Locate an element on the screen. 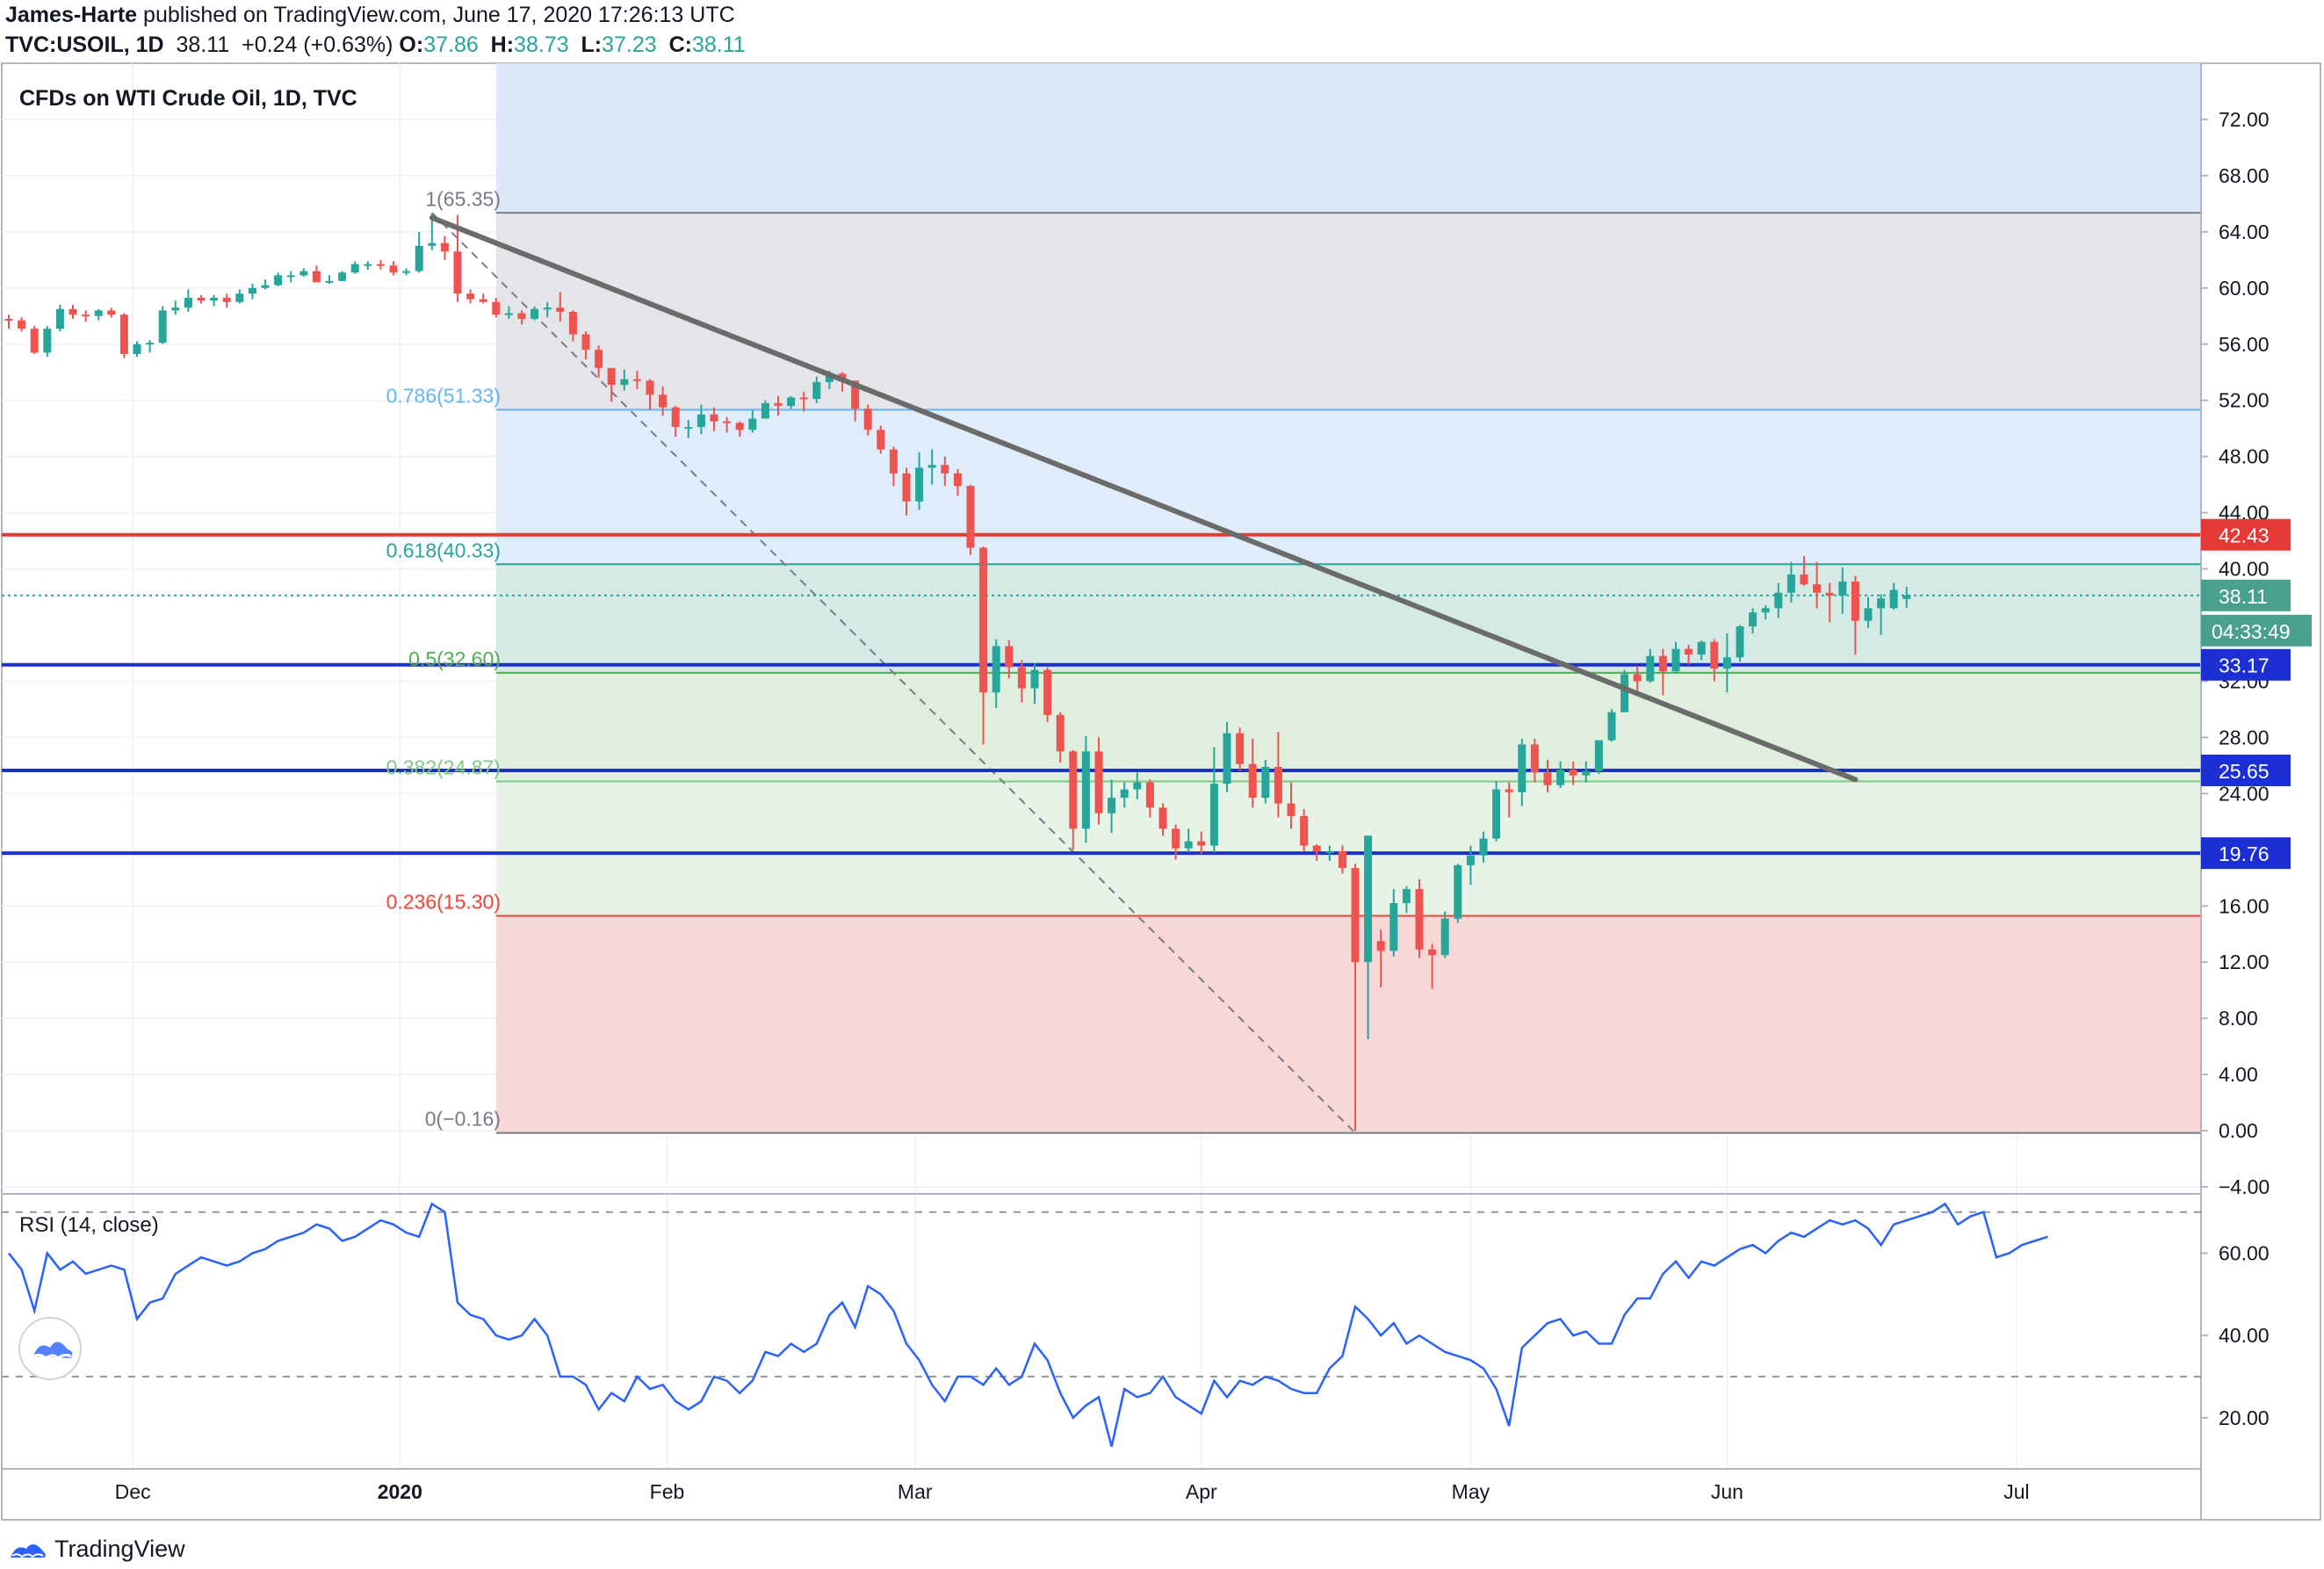 Image resolution: width=2324 pixels, height=1569 pixels. rsi-axis-label: 60.00 is located at coordinates (2244, 1254).